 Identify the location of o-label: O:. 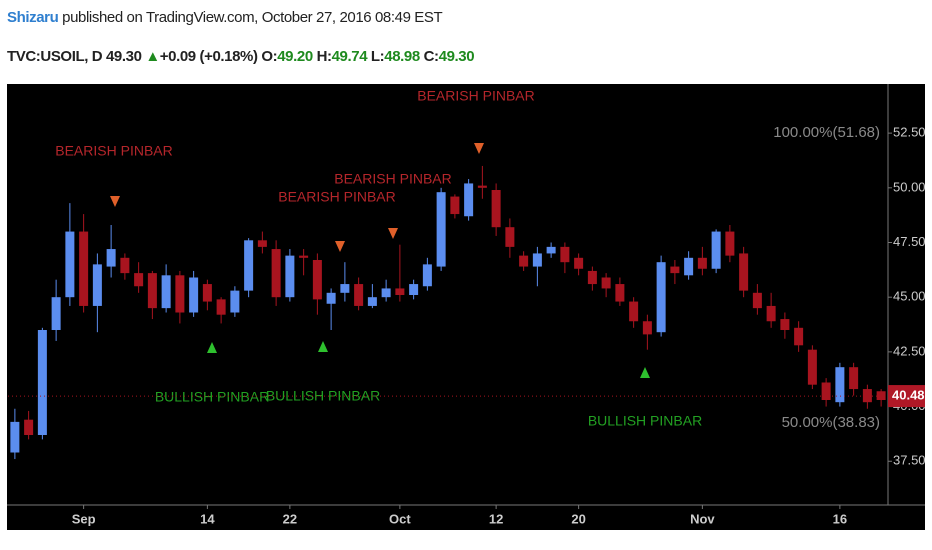
(269, 56).